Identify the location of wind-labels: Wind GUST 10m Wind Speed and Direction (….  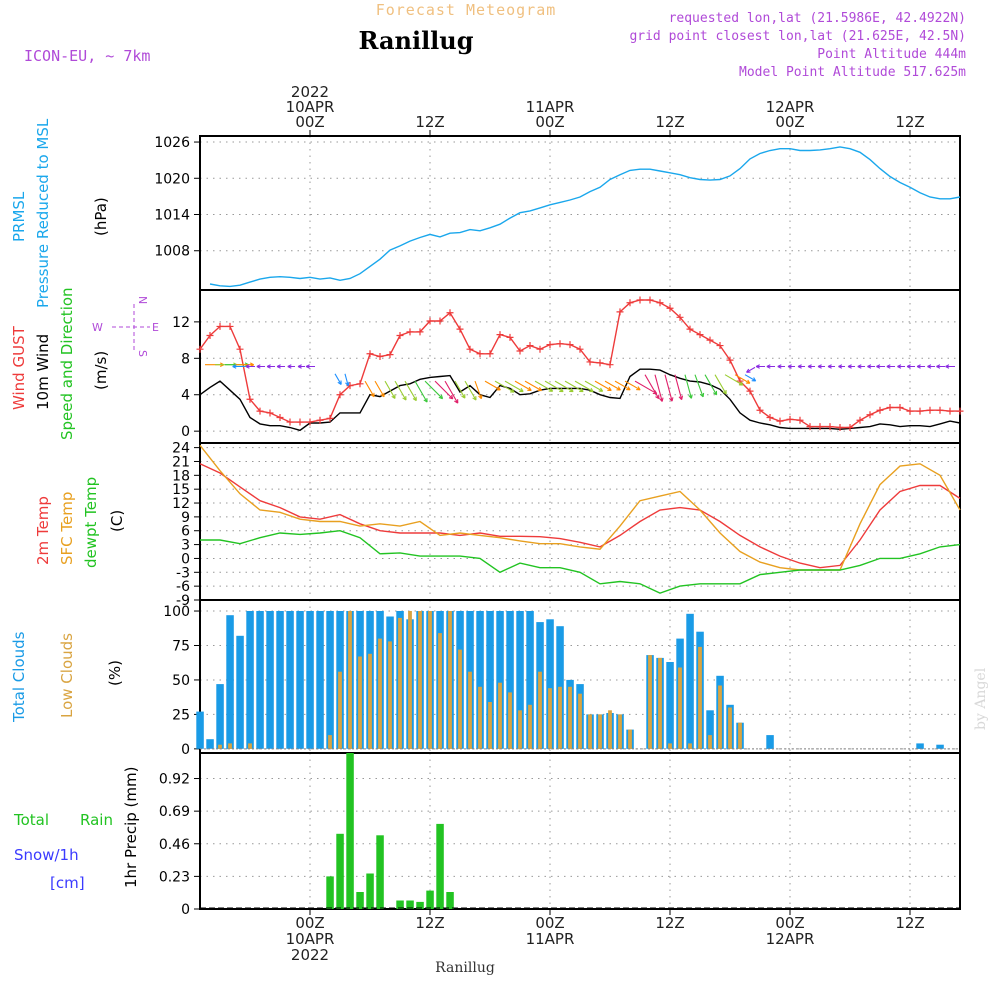
(84, 363).